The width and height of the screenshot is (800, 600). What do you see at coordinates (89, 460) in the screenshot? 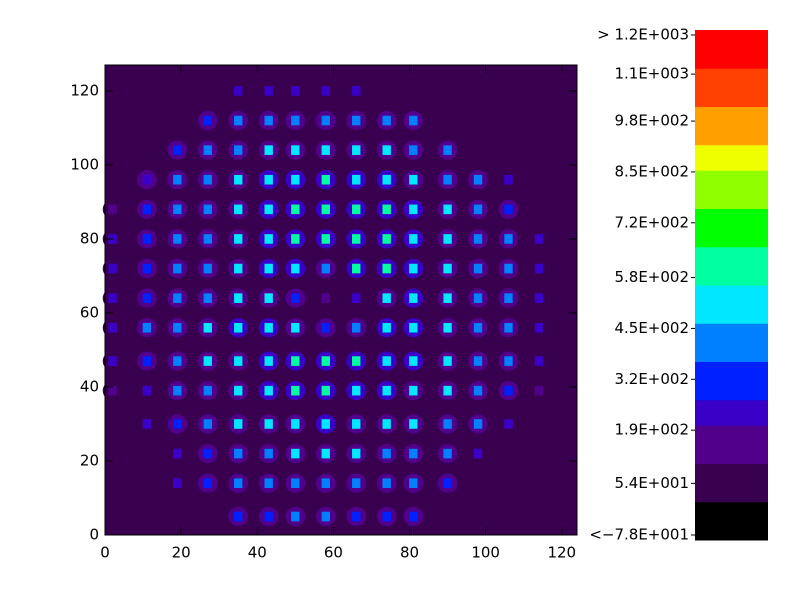
I see `y-tick-label: 20` at bounding box center [89, 460].